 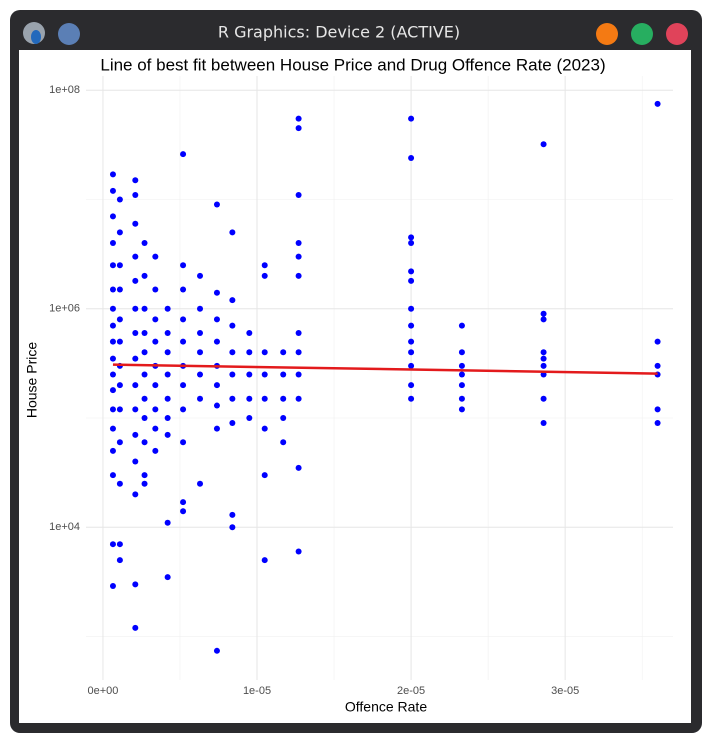 What do you see at coordinates (32, 380) in the screenshot?
I see `y-axis-label: House Price` at bounding box center [32, 380].